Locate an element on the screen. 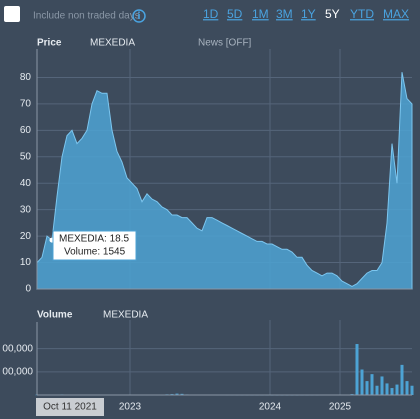 This screenshot has width=420, height=419. volume-series-name: MEXEDIA is located at coordinates (125, 315).